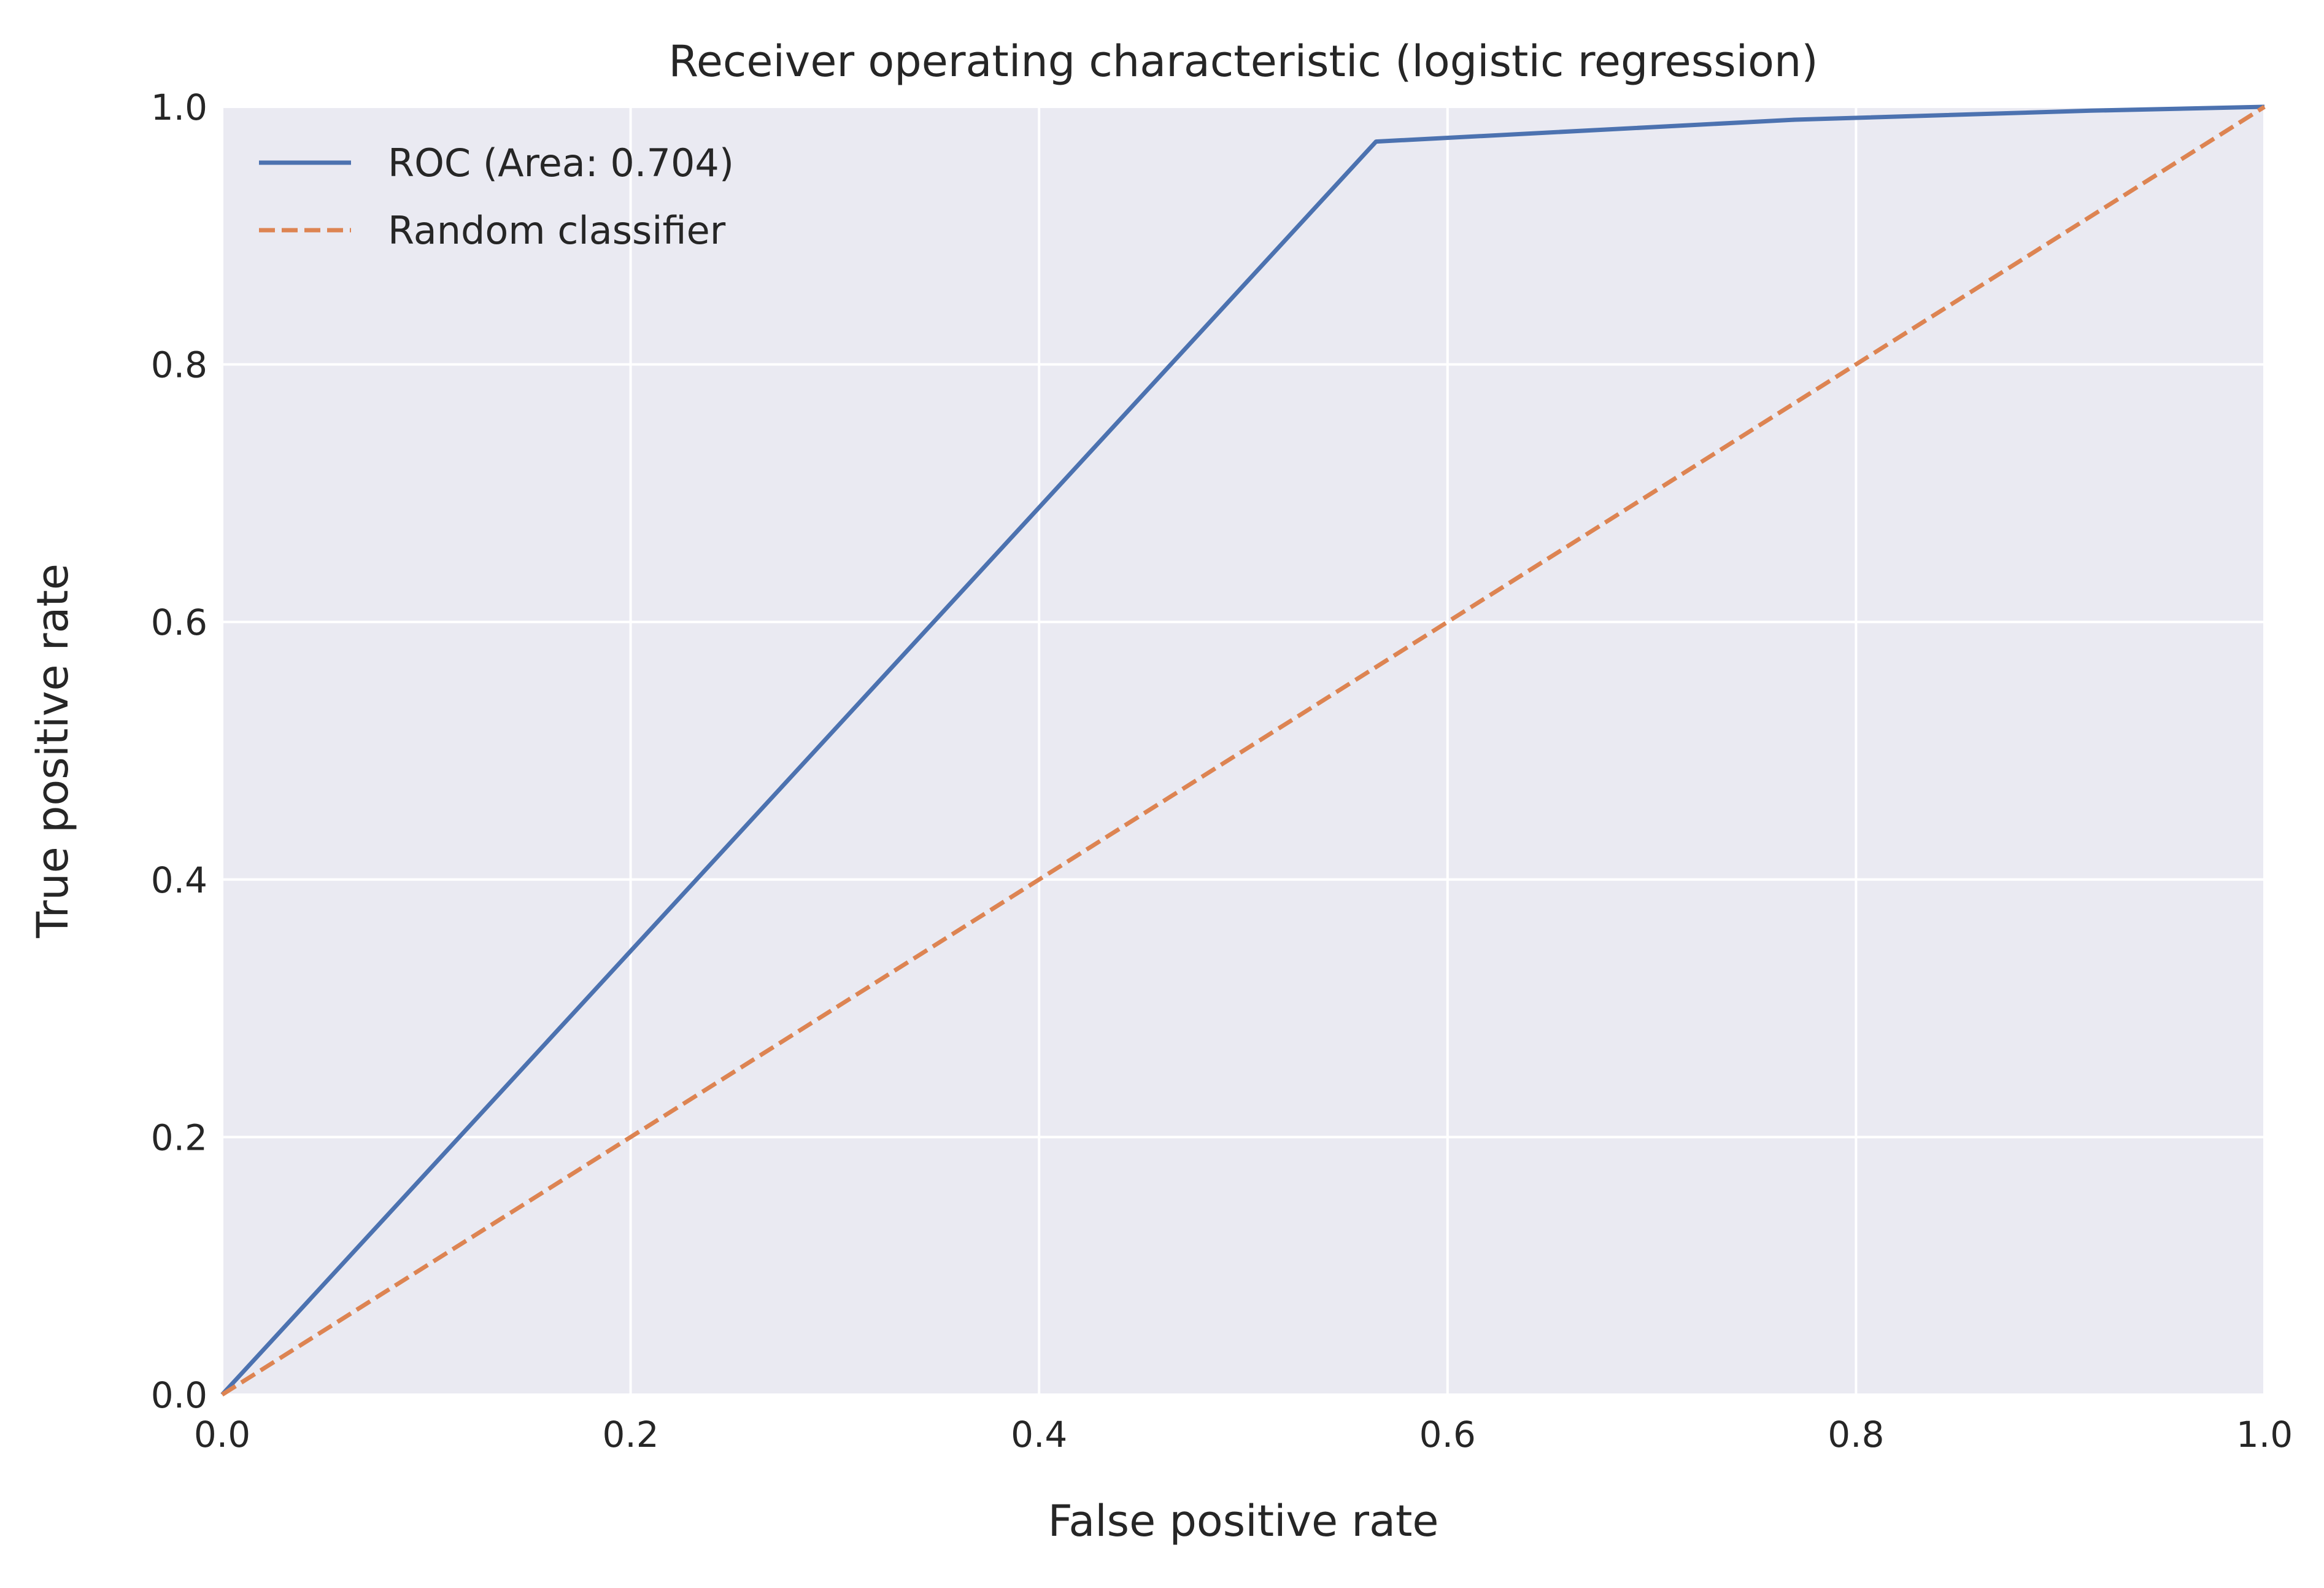  What do you see at coordinates (179, 1137) in the screenshot?
I see `y-tick-label: 0.2` at bounding box center [179, 1137].